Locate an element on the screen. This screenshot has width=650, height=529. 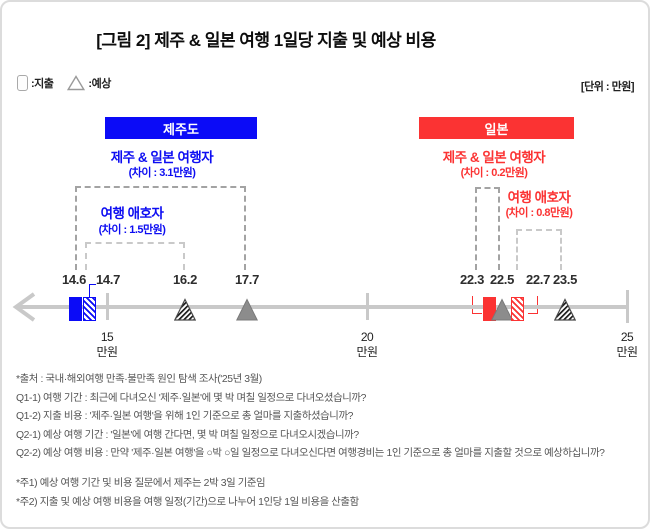
tick-label-15-value: 15 is located at coordinates (107, 337).